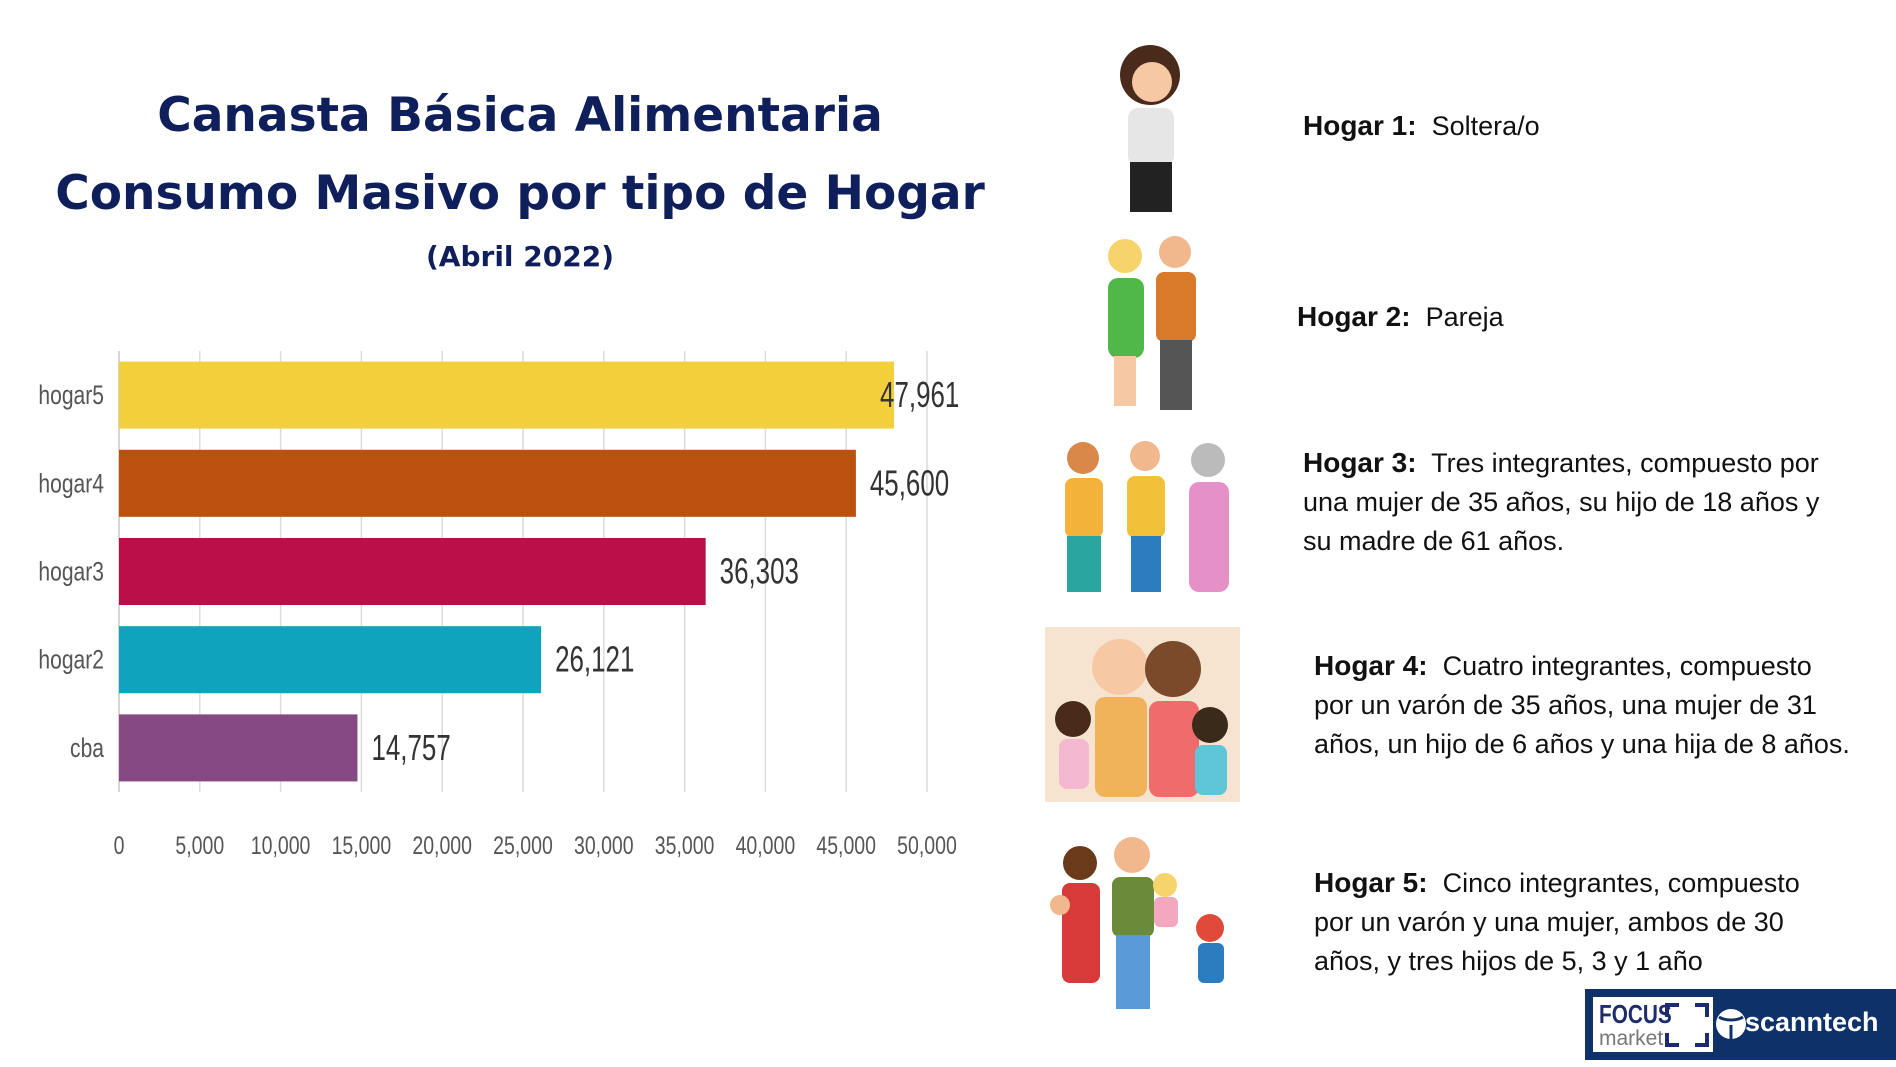 Image resolution: width=1896 pixels, height=1067 pixels. I want to click on x-tick-label: 0, so click(119, 846).